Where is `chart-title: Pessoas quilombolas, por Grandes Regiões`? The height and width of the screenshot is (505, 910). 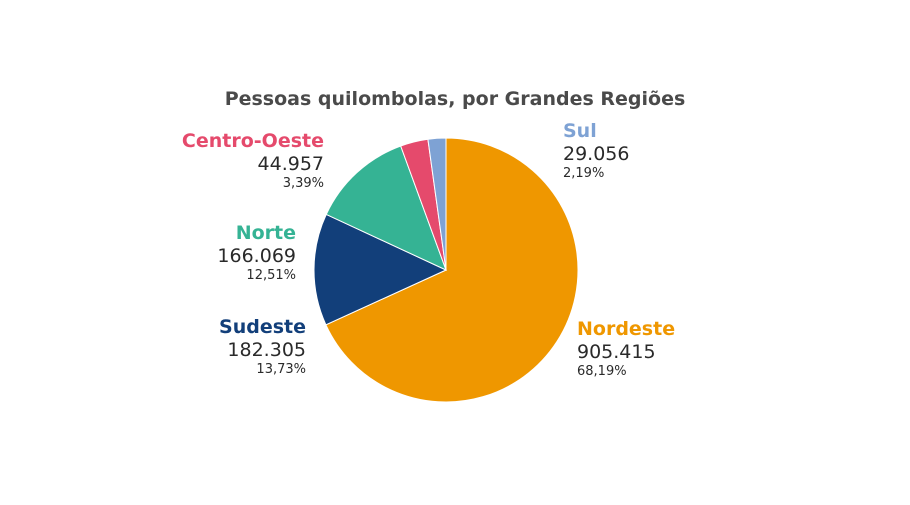 chart-title: Pessoas quilombolas, por Grandes Regiões is located at coordinates (455, 99).